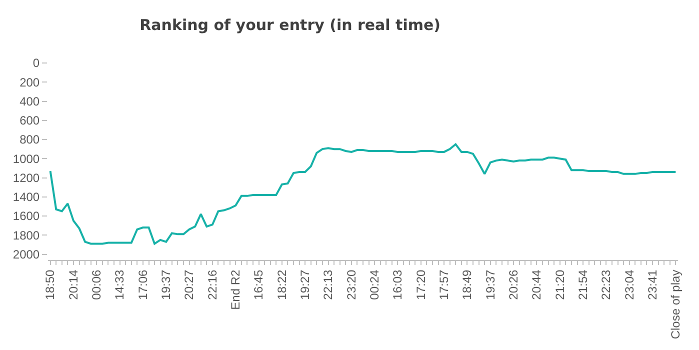  I want to click on chart-title: Ranking of your entry (in real time), so click(290, 25).